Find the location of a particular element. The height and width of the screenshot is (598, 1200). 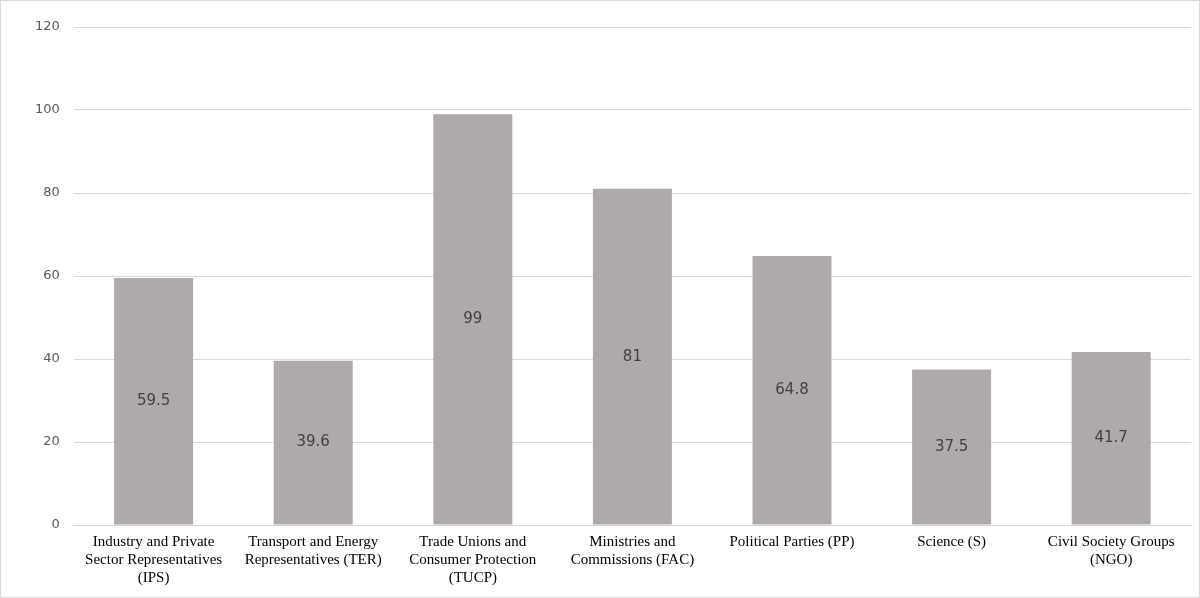

data-label: 81 is located at coordinates (632, 355).